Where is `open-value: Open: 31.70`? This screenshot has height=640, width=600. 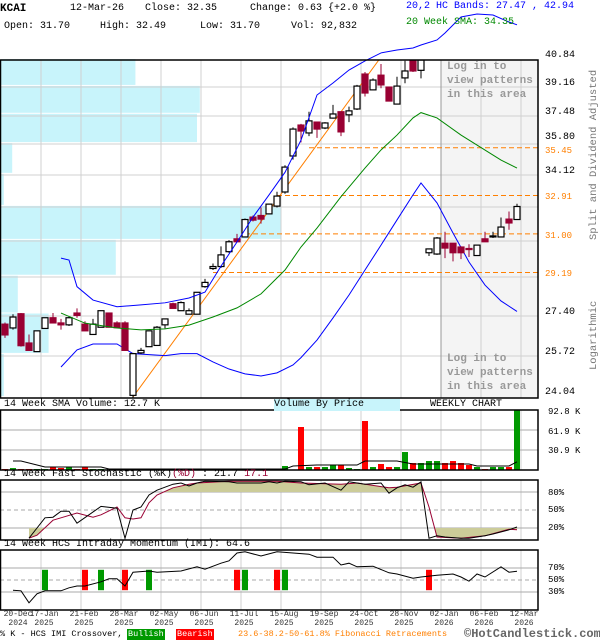 open-value: Open: 31.70 is located at coordinates (37, 26).